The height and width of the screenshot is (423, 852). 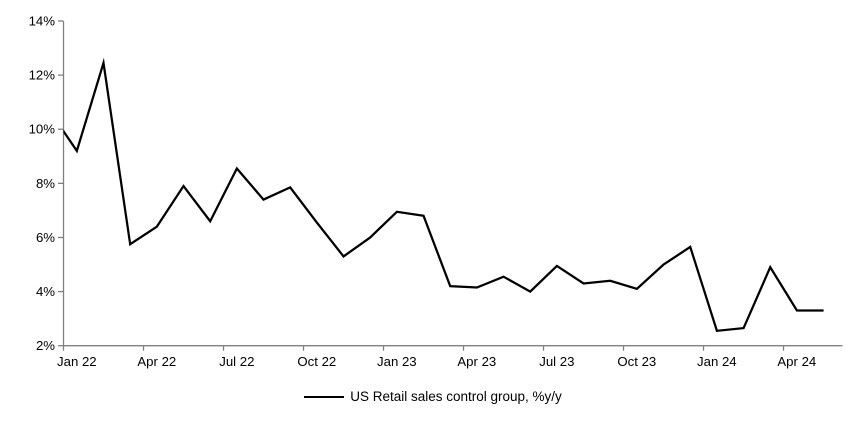 I want to click on x-tick-label: Jan 23, so click(x=397, y=361).